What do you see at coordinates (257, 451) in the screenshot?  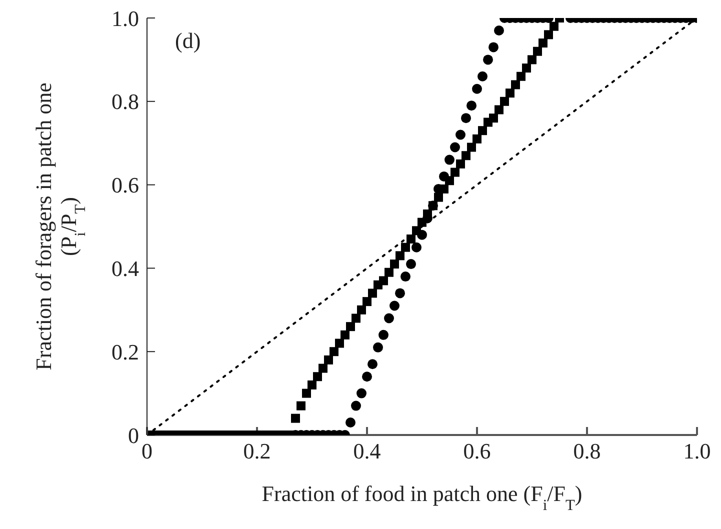 I see `x-tick-label: 0.2` at bounding box center [257, 451].